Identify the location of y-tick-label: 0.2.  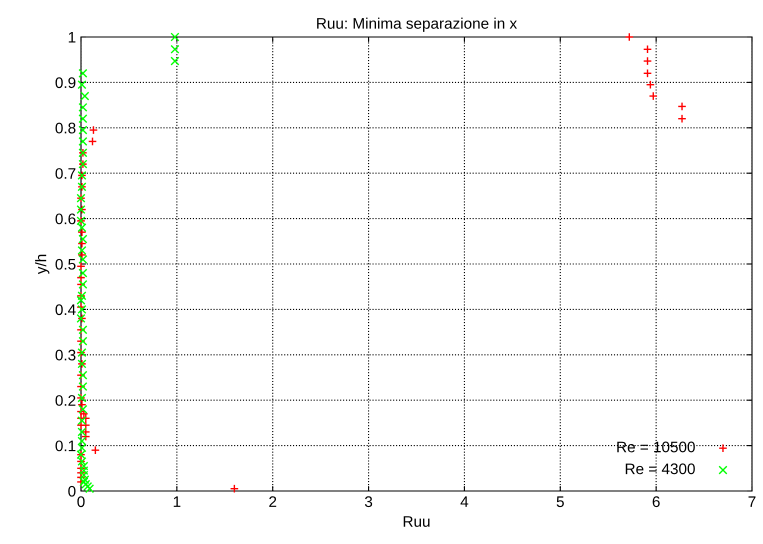
(66, 400).